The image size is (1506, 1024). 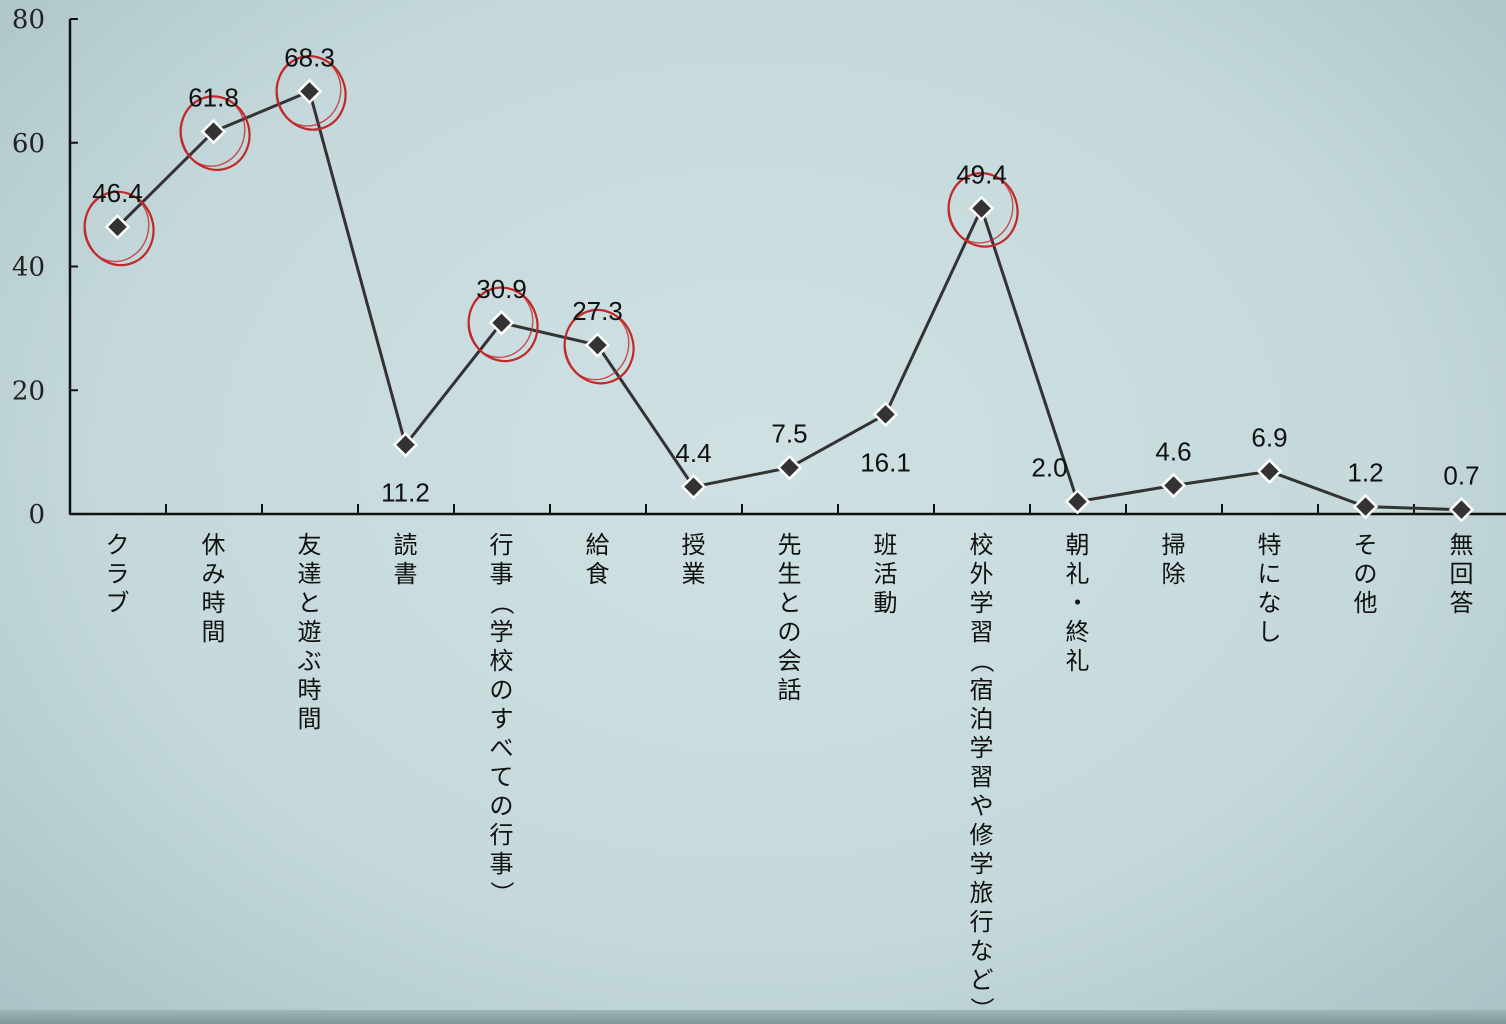 What do you see at coordinates (502, 719) in the screenshot?
I see `x-tick-label-char: す` at bounding box center [502, 719].